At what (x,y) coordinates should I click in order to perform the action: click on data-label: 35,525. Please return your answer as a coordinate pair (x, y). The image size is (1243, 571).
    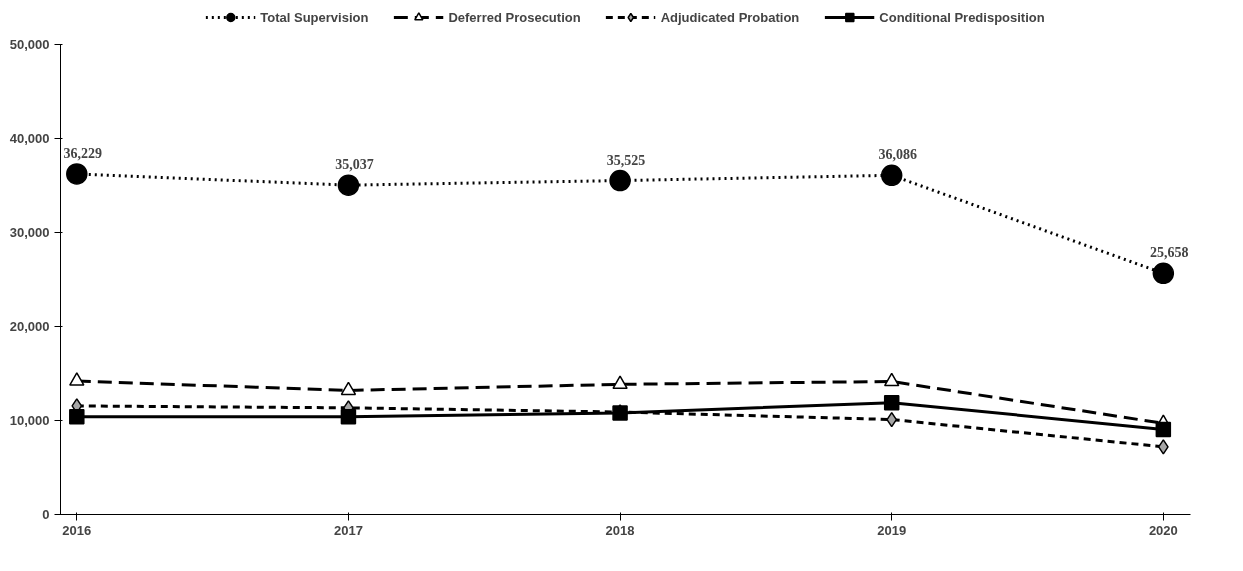
    Looking at the image, I should click on (626, 160).